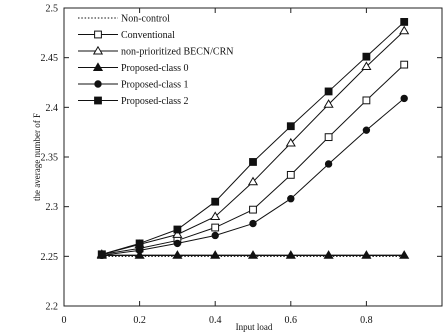 The height and width of the screenshot is (332, 446). I want to click on legend-entry: Proposed-class 1, so click(133, 85).